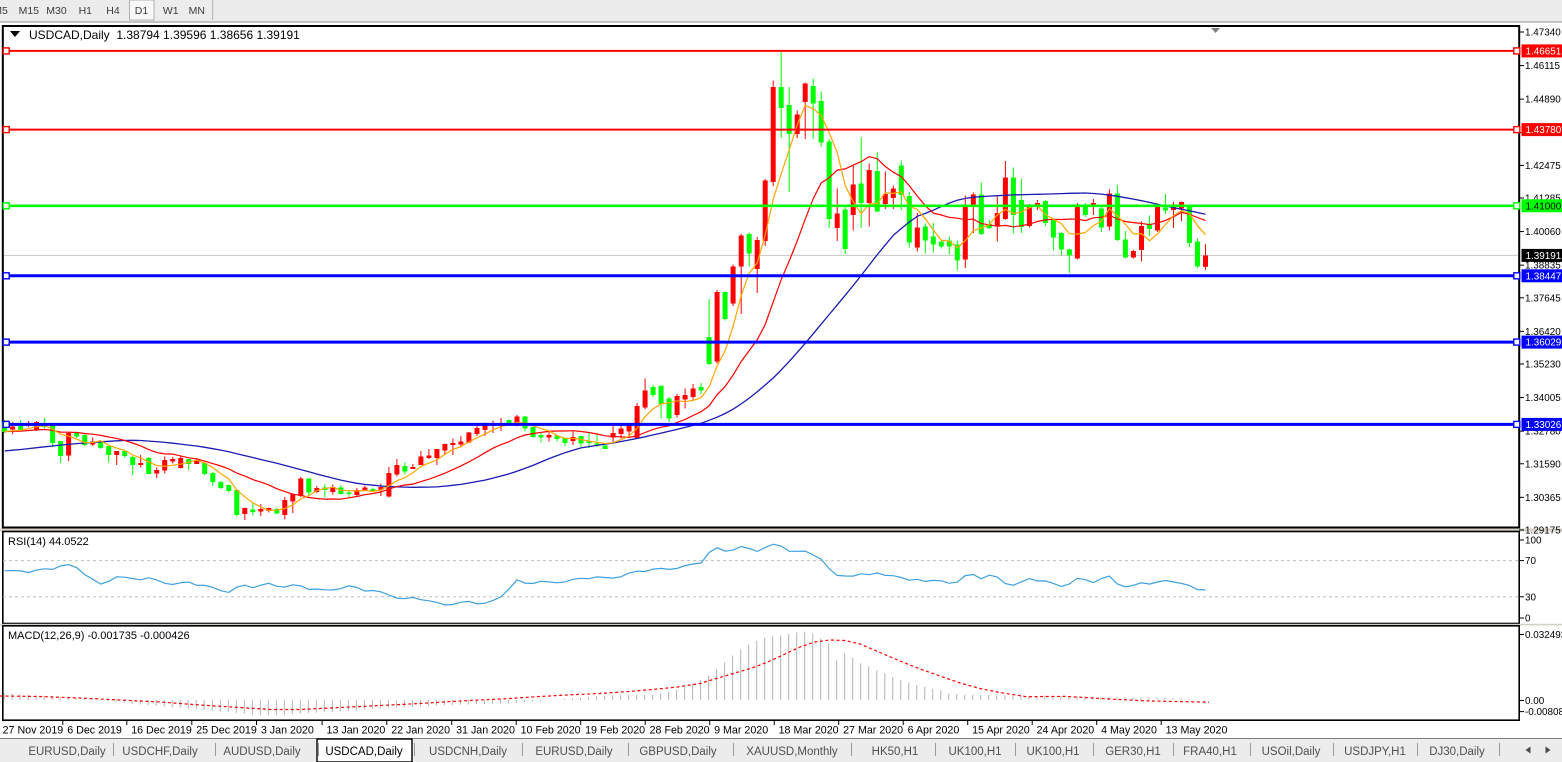 Image resolution: width=1562 pixels, height=762 pixels. I want to click on svg-text: 1.41285, so click(1543, 198).